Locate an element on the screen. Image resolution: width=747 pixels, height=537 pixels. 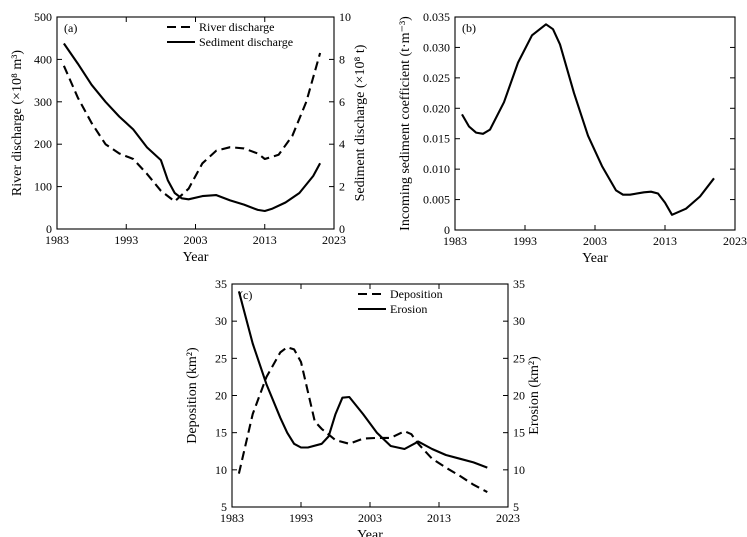
legend-entry: Deposition is located at coordinates (416, 294).